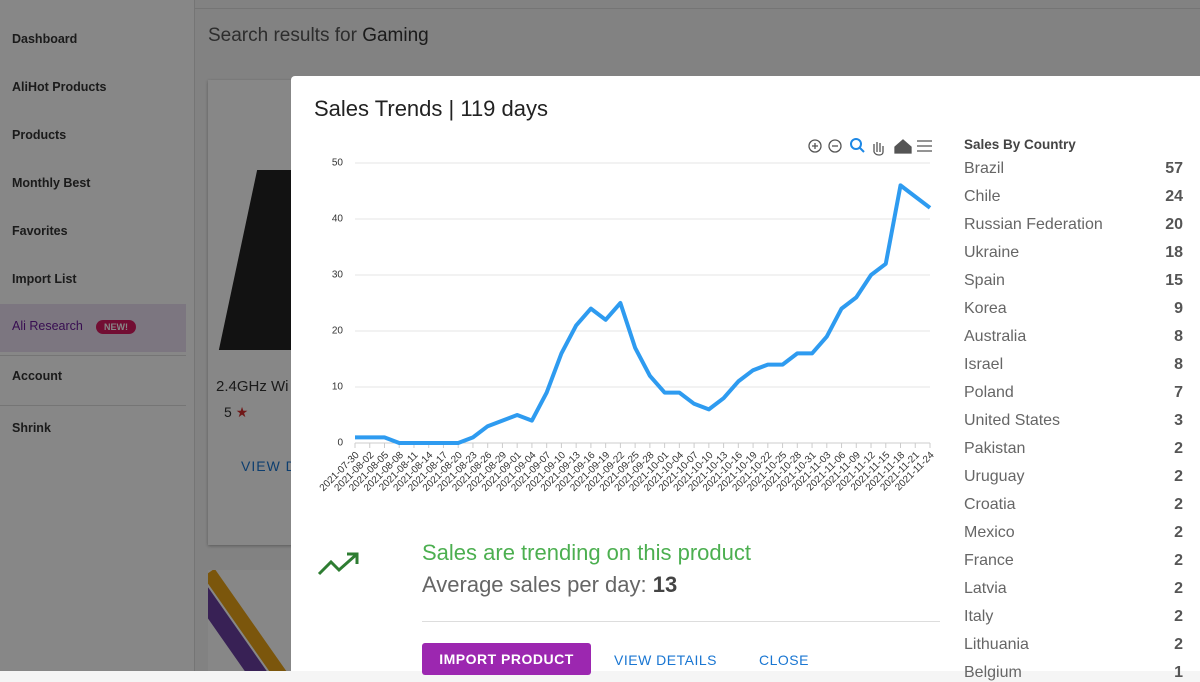  Describe the element at coordinates (835, 146) in the screenshot. I see `zoom-out-icon` at that location.